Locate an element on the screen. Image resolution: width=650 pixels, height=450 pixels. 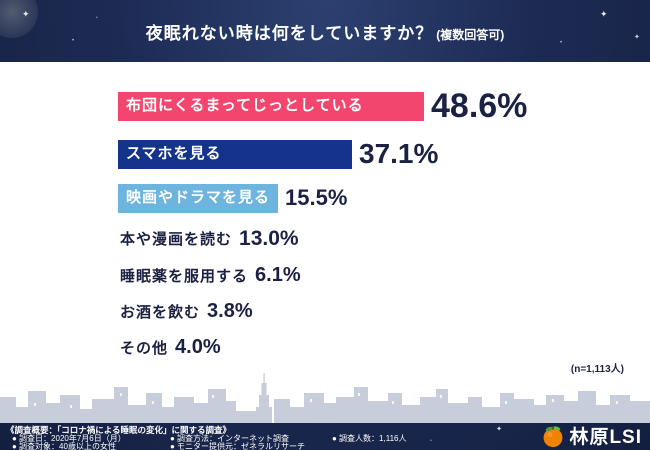
survey-overview: 《調査概要：「コロナ禍による睡眠の変化」に関する調査》 is located at coordinates (118, 429).